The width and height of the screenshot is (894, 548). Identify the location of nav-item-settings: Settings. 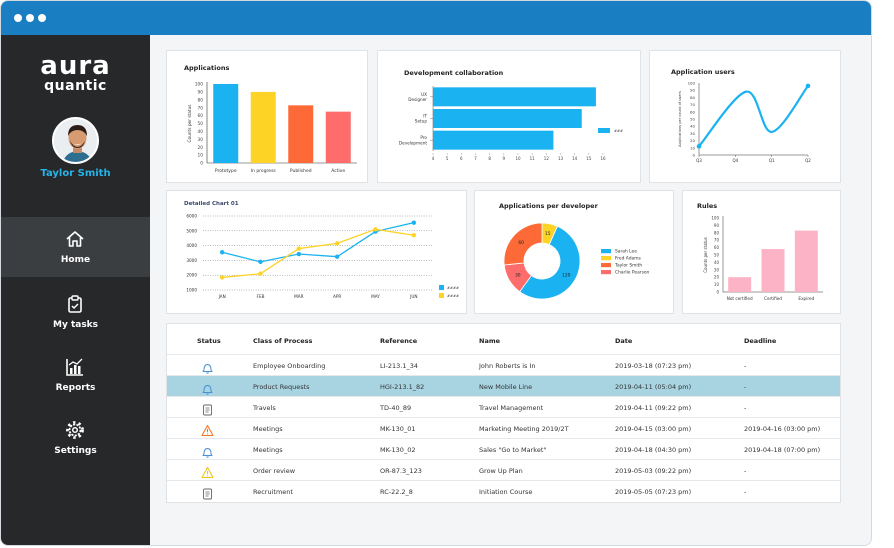
(75, 438).